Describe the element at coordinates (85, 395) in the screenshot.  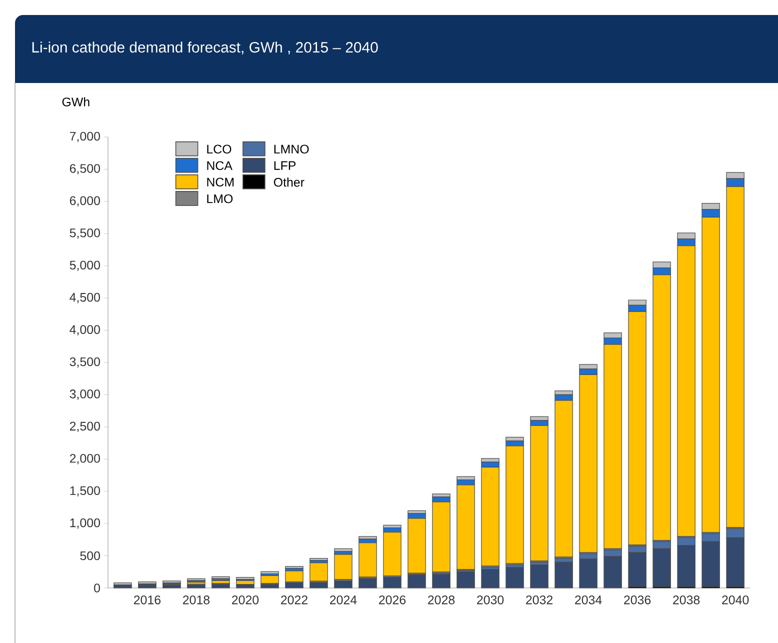
I see `y-tick-label: 3,000` at that location.